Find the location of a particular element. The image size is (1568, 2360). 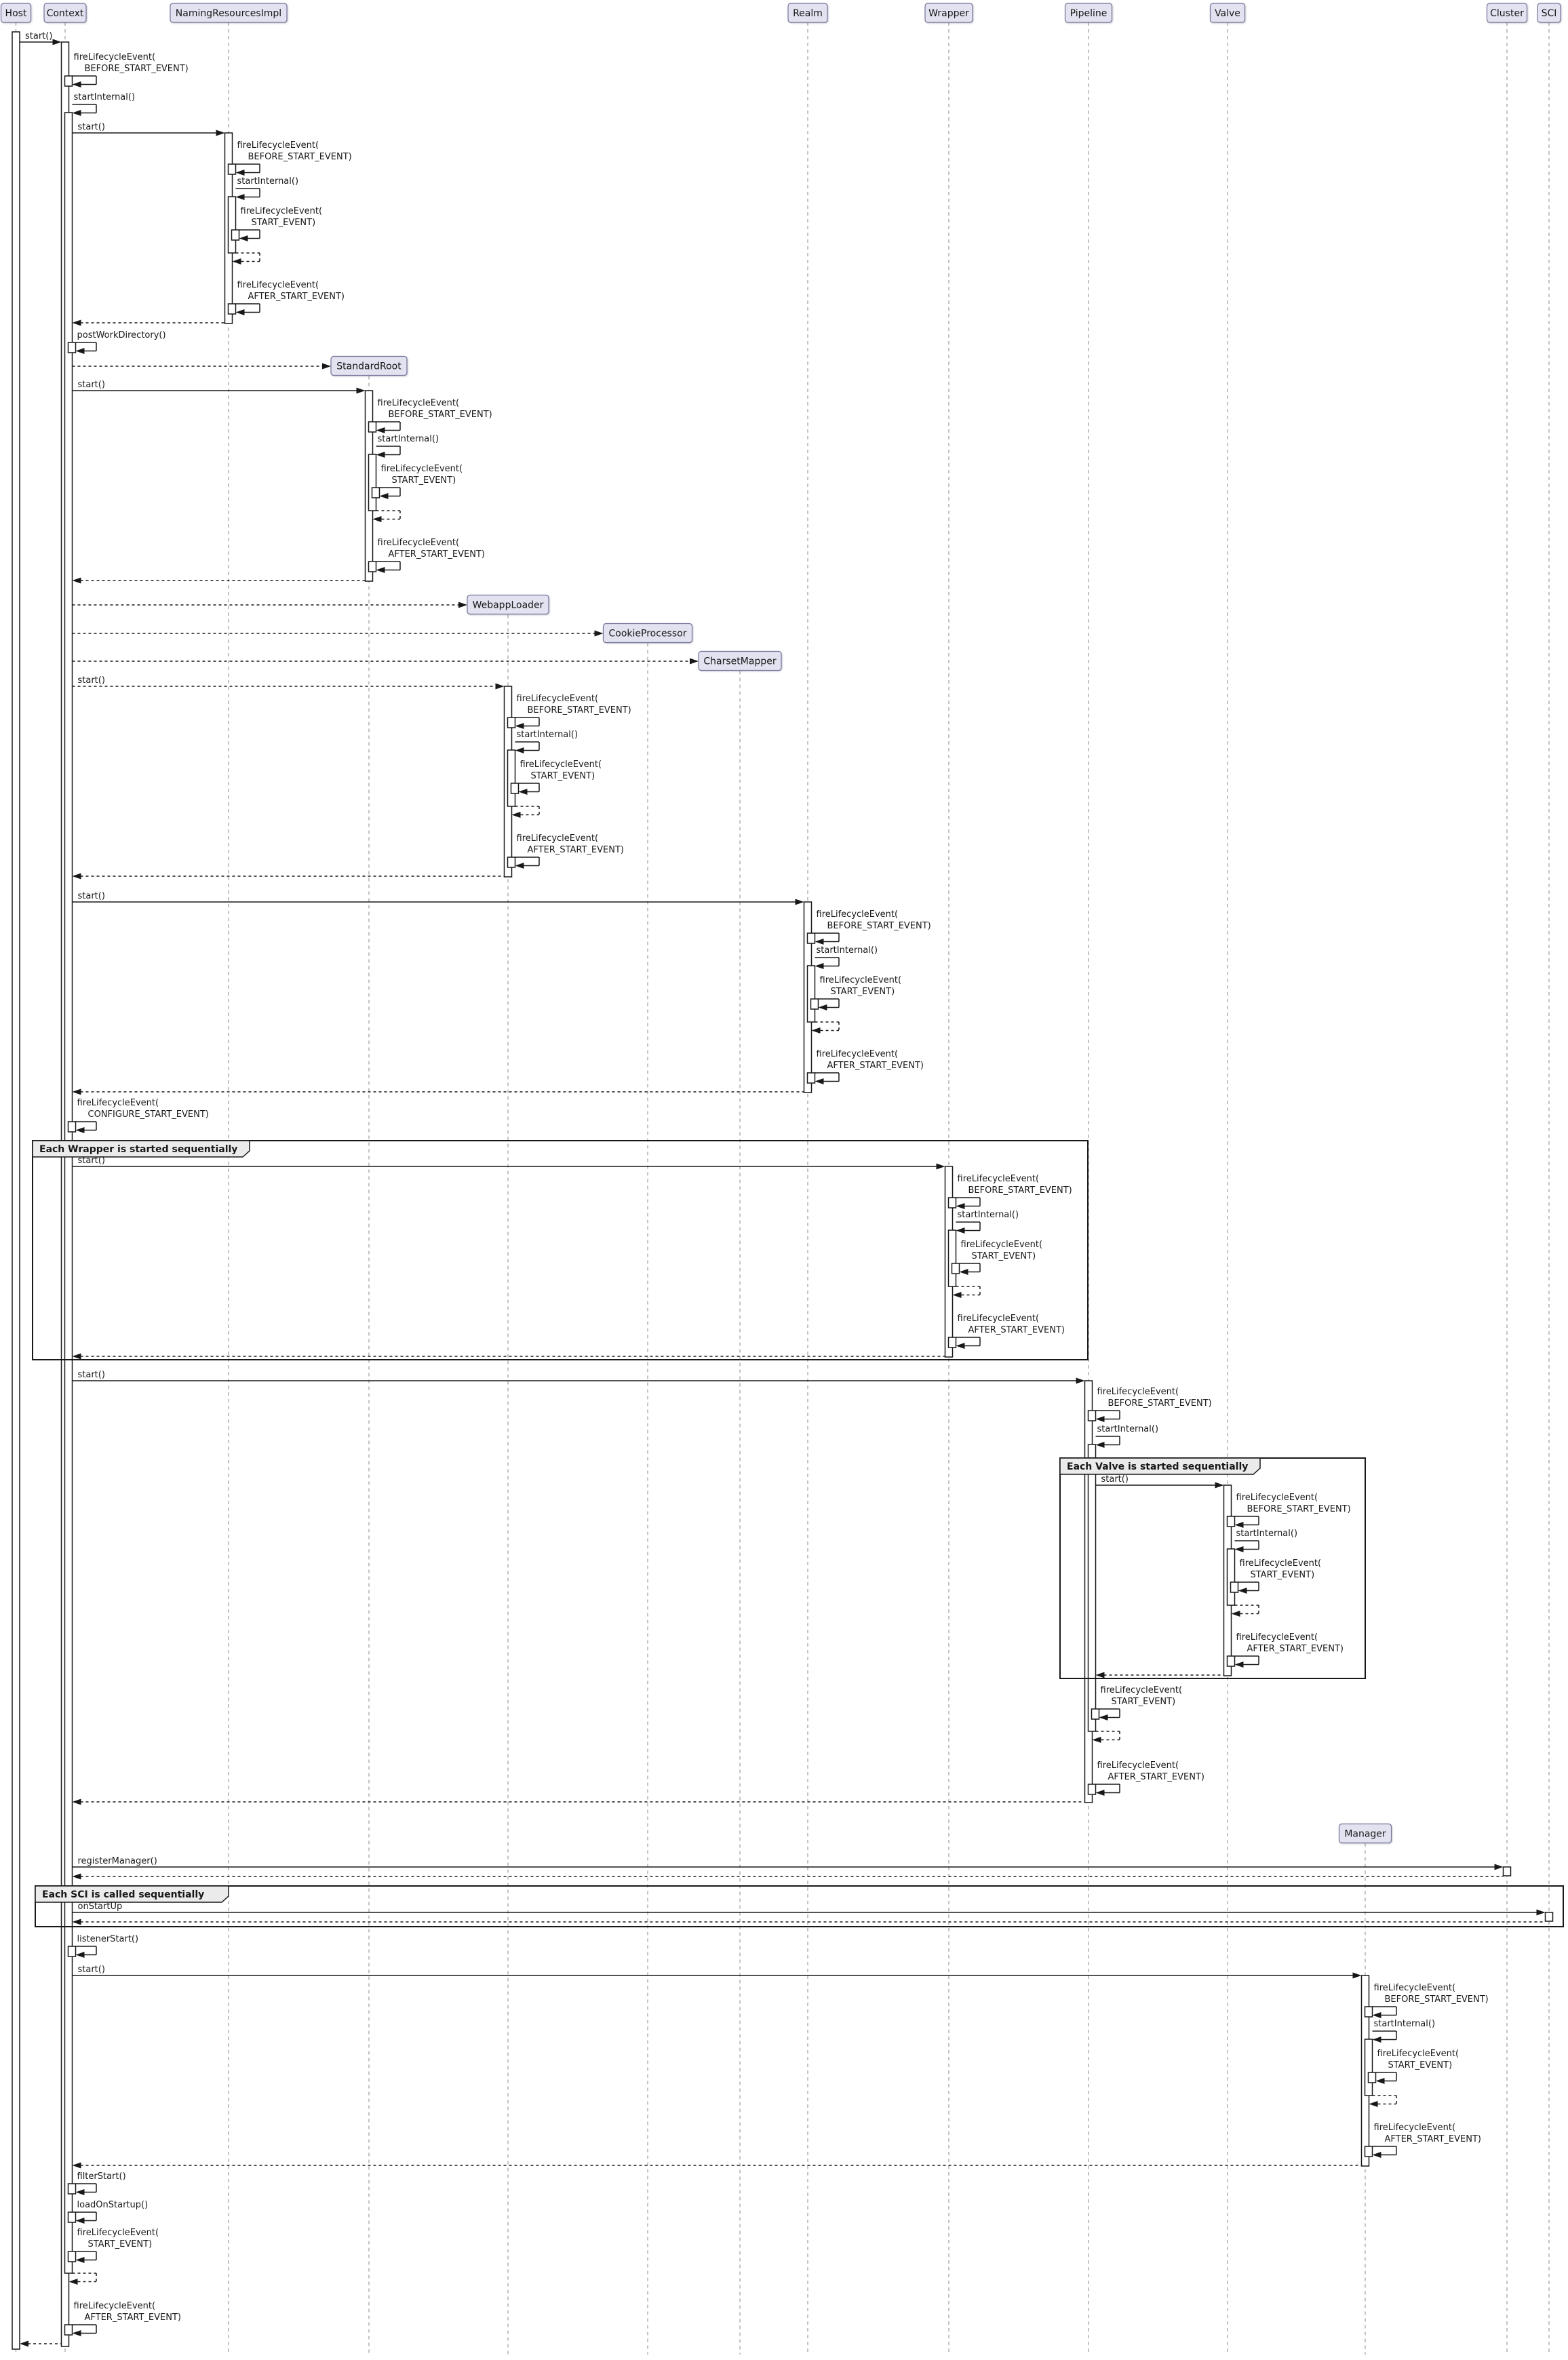

activation-pipeline is located at coordinates (1092, 1588).